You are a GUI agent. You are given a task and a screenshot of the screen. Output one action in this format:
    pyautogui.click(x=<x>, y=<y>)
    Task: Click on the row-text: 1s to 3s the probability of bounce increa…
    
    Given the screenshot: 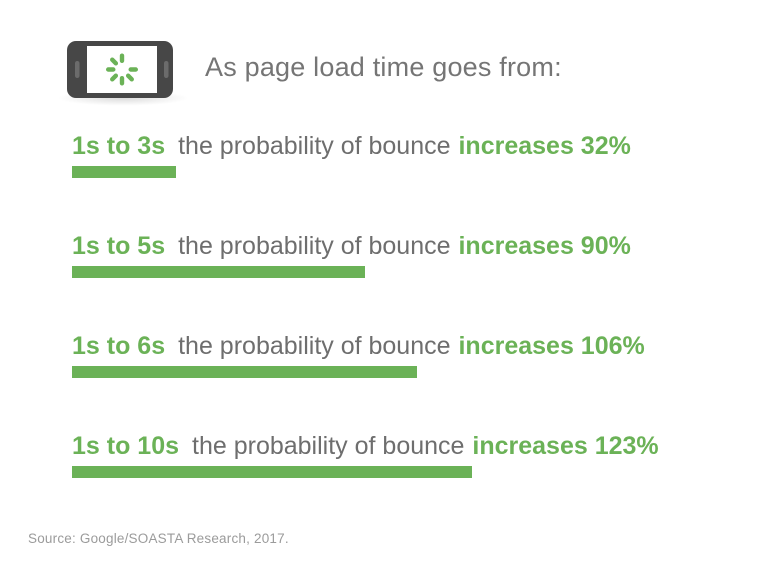 What is the action you would take?
    pyautogui.click(x=351, y=146)
    